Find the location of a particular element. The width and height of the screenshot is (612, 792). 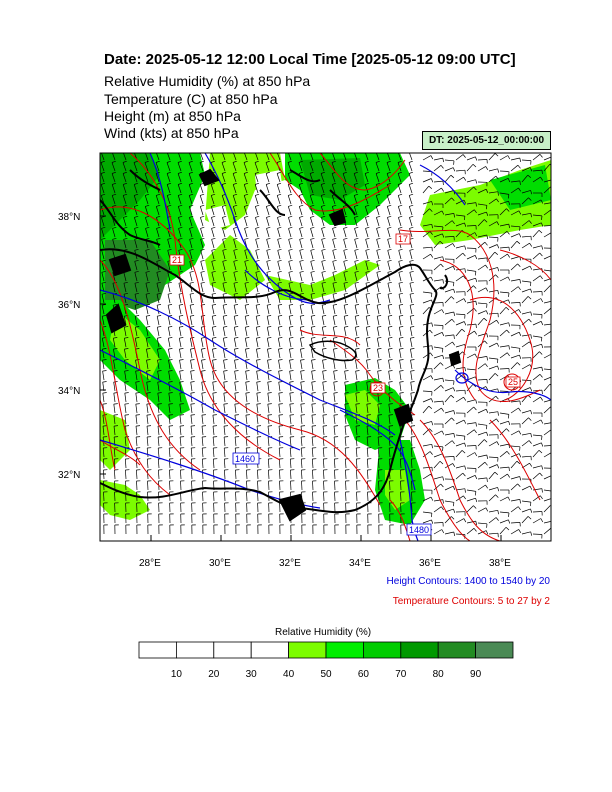

lon-label-38: 38°E is located at coordinates (500, 563).